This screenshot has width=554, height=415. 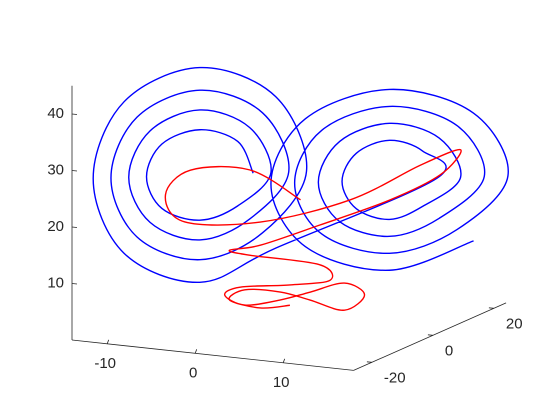 What do you see at coordinates (55, 169) in the screenshot?
I see `z-tick-label: 30` at bounding box center [55, 169].